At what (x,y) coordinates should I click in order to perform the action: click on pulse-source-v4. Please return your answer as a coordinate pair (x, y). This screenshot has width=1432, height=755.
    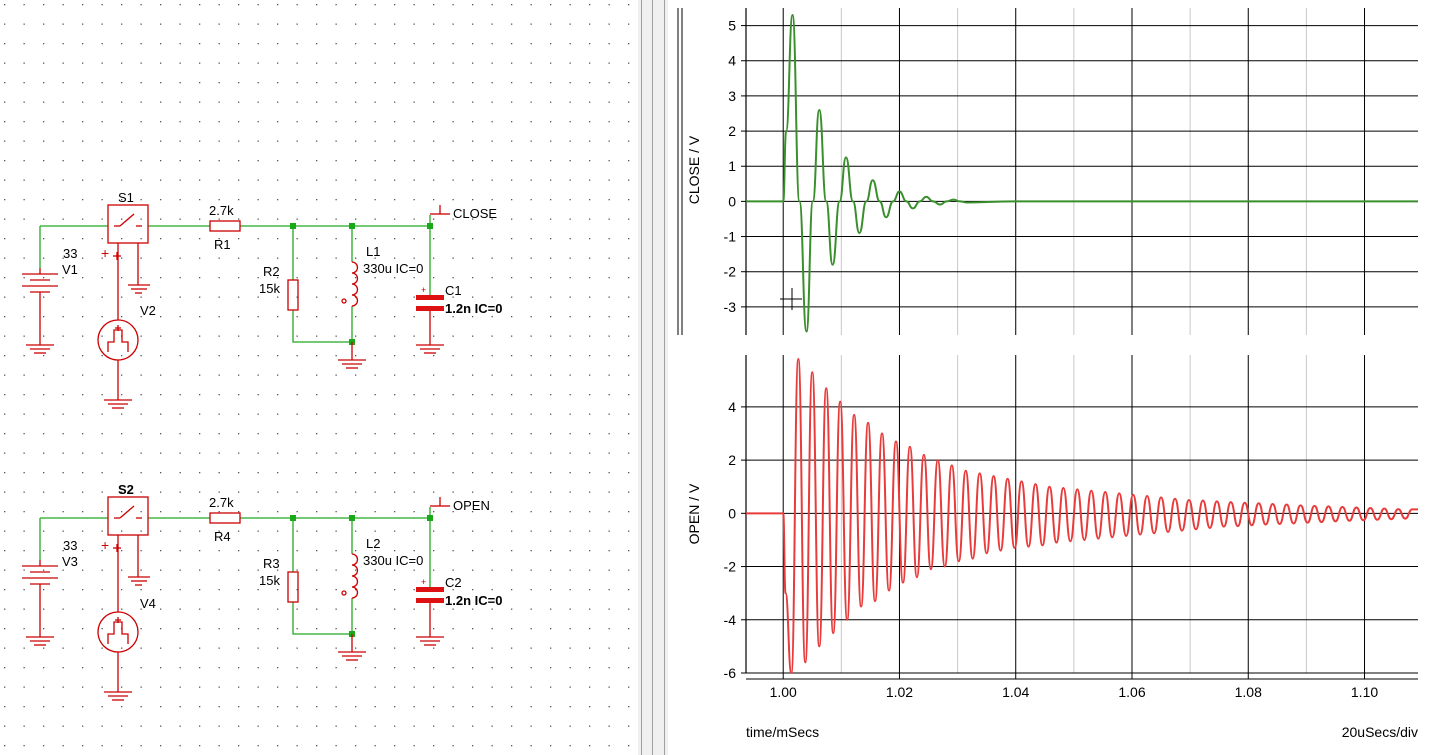
    Looking at the image, I should click on (118, 656).